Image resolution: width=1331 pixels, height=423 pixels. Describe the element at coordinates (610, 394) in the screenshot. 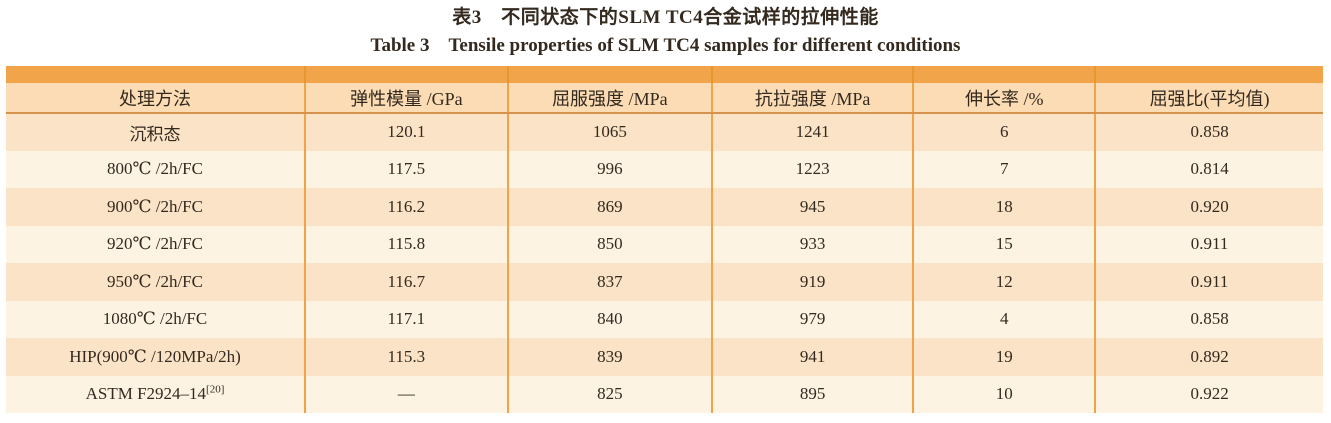

I see `value-cell: 825` at that location.